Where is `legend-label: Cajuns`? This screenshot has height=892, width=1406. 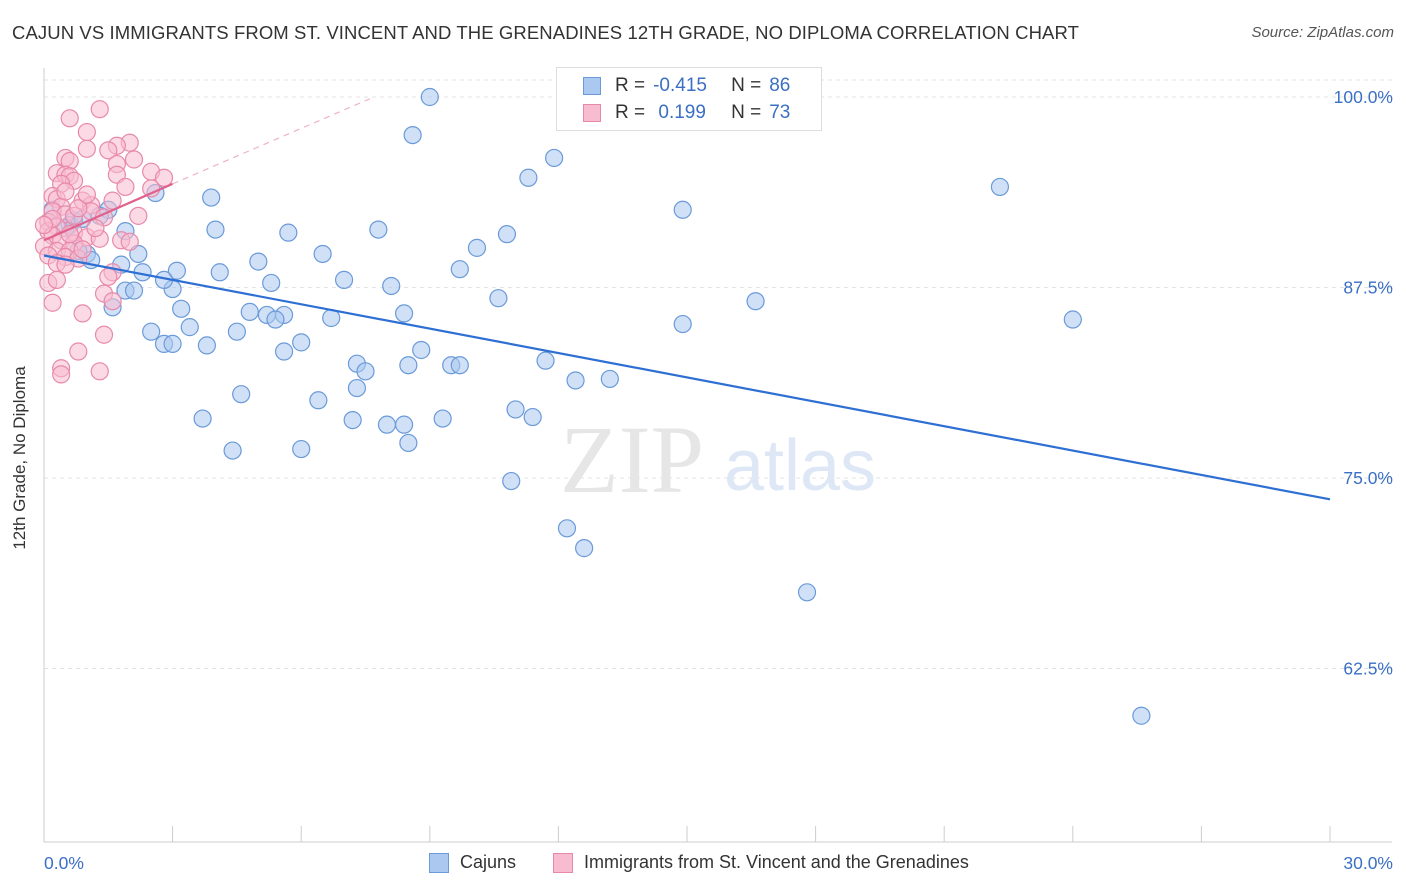
legend-label: Cajuns is located at coordinates (488, 862).